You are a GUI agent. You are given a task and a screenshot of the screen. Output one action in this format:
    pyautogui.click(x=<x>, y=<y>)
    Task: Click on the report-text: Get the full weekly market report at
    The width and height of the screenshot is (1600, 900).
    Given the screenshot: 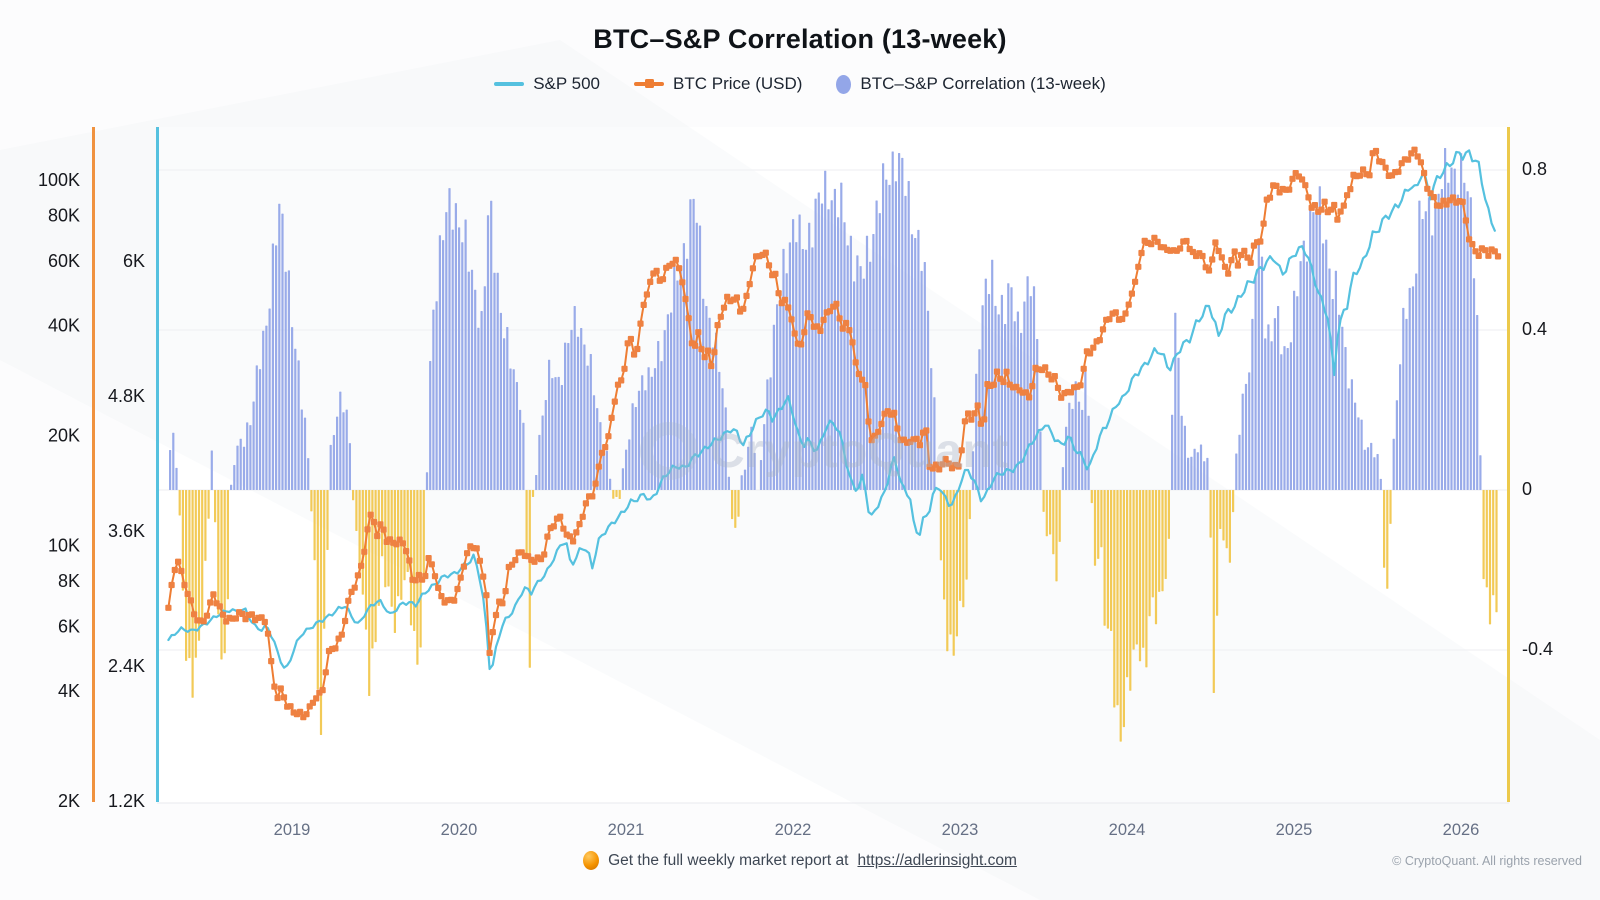 What is the action you would take?
    pyautogui.click(x=728, y=860)
    